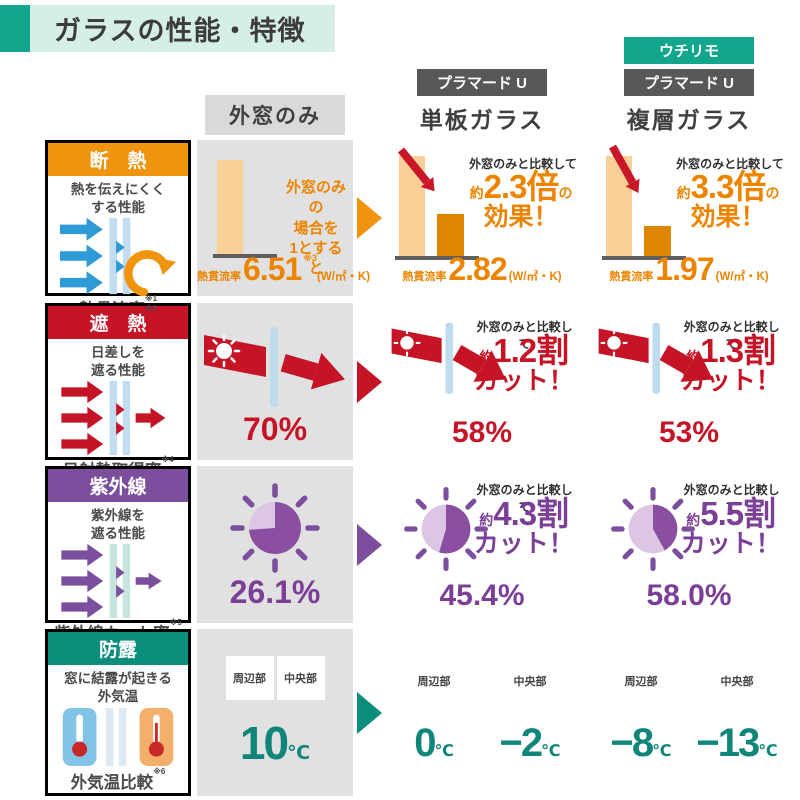 The height and width of the screenshot is (800, 800). Describe the element at coordinates (118, 361) in the screenshot. I see `row-description: 日差しを 遮る性能` at that location.